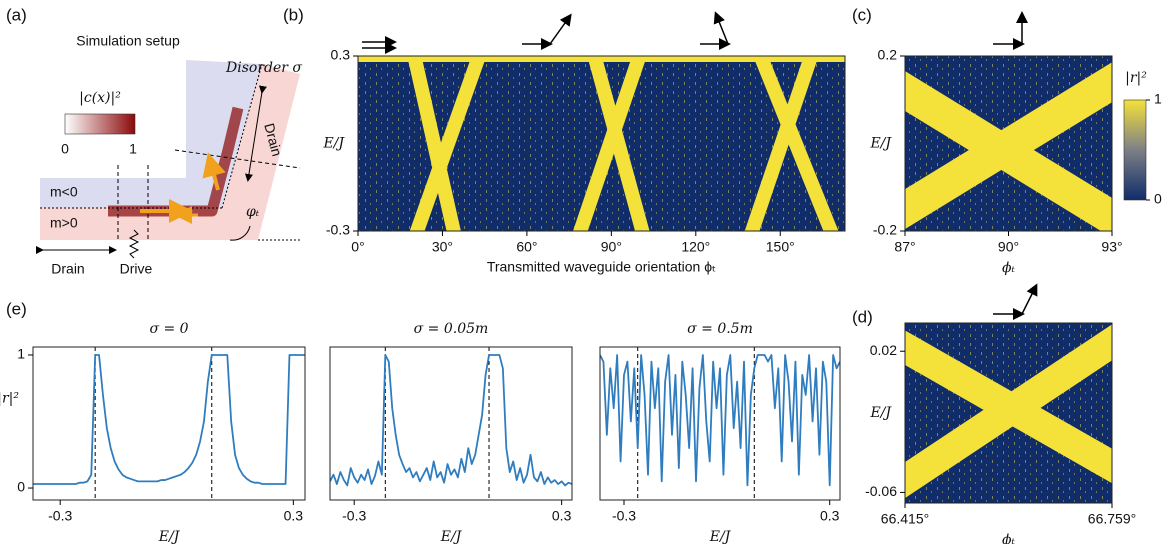  Describe the element at coordinates (338, 230) in the screenshot. I see `y-tick-label: -0.3` at that location.